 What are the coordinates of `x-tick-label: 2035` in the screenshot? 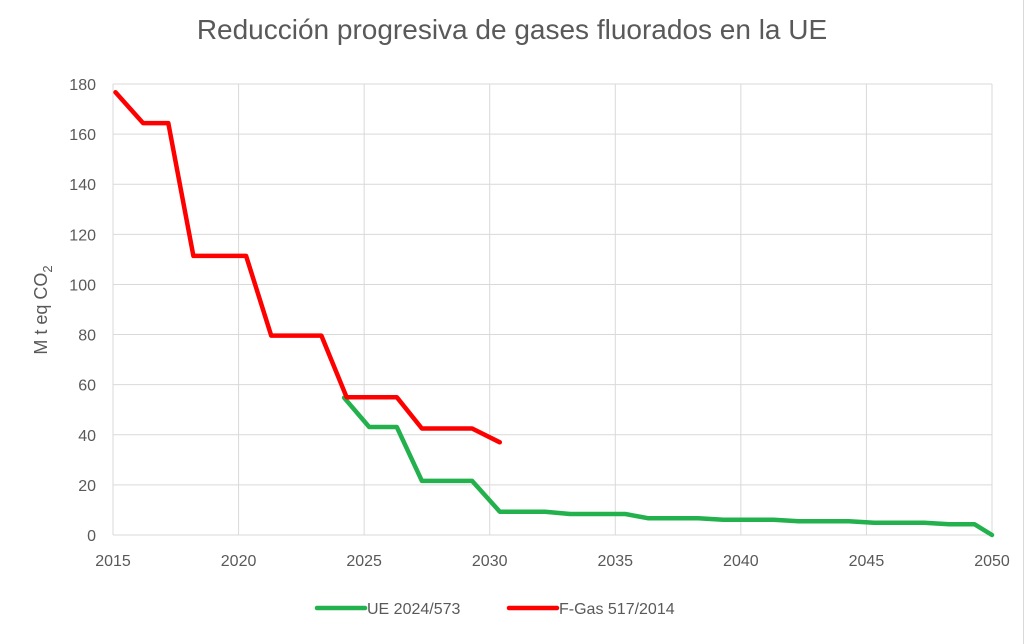 It's located at (615, 561).